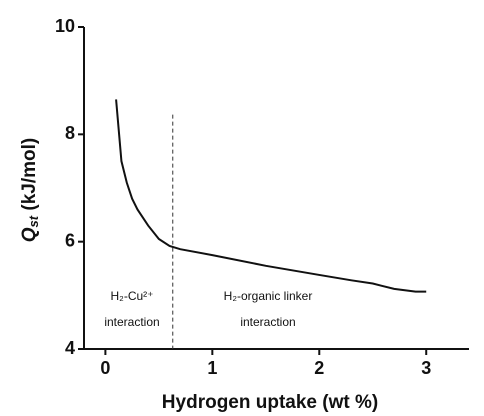  I want to click on annotation: H₂-organic linker, so click(268, 296).